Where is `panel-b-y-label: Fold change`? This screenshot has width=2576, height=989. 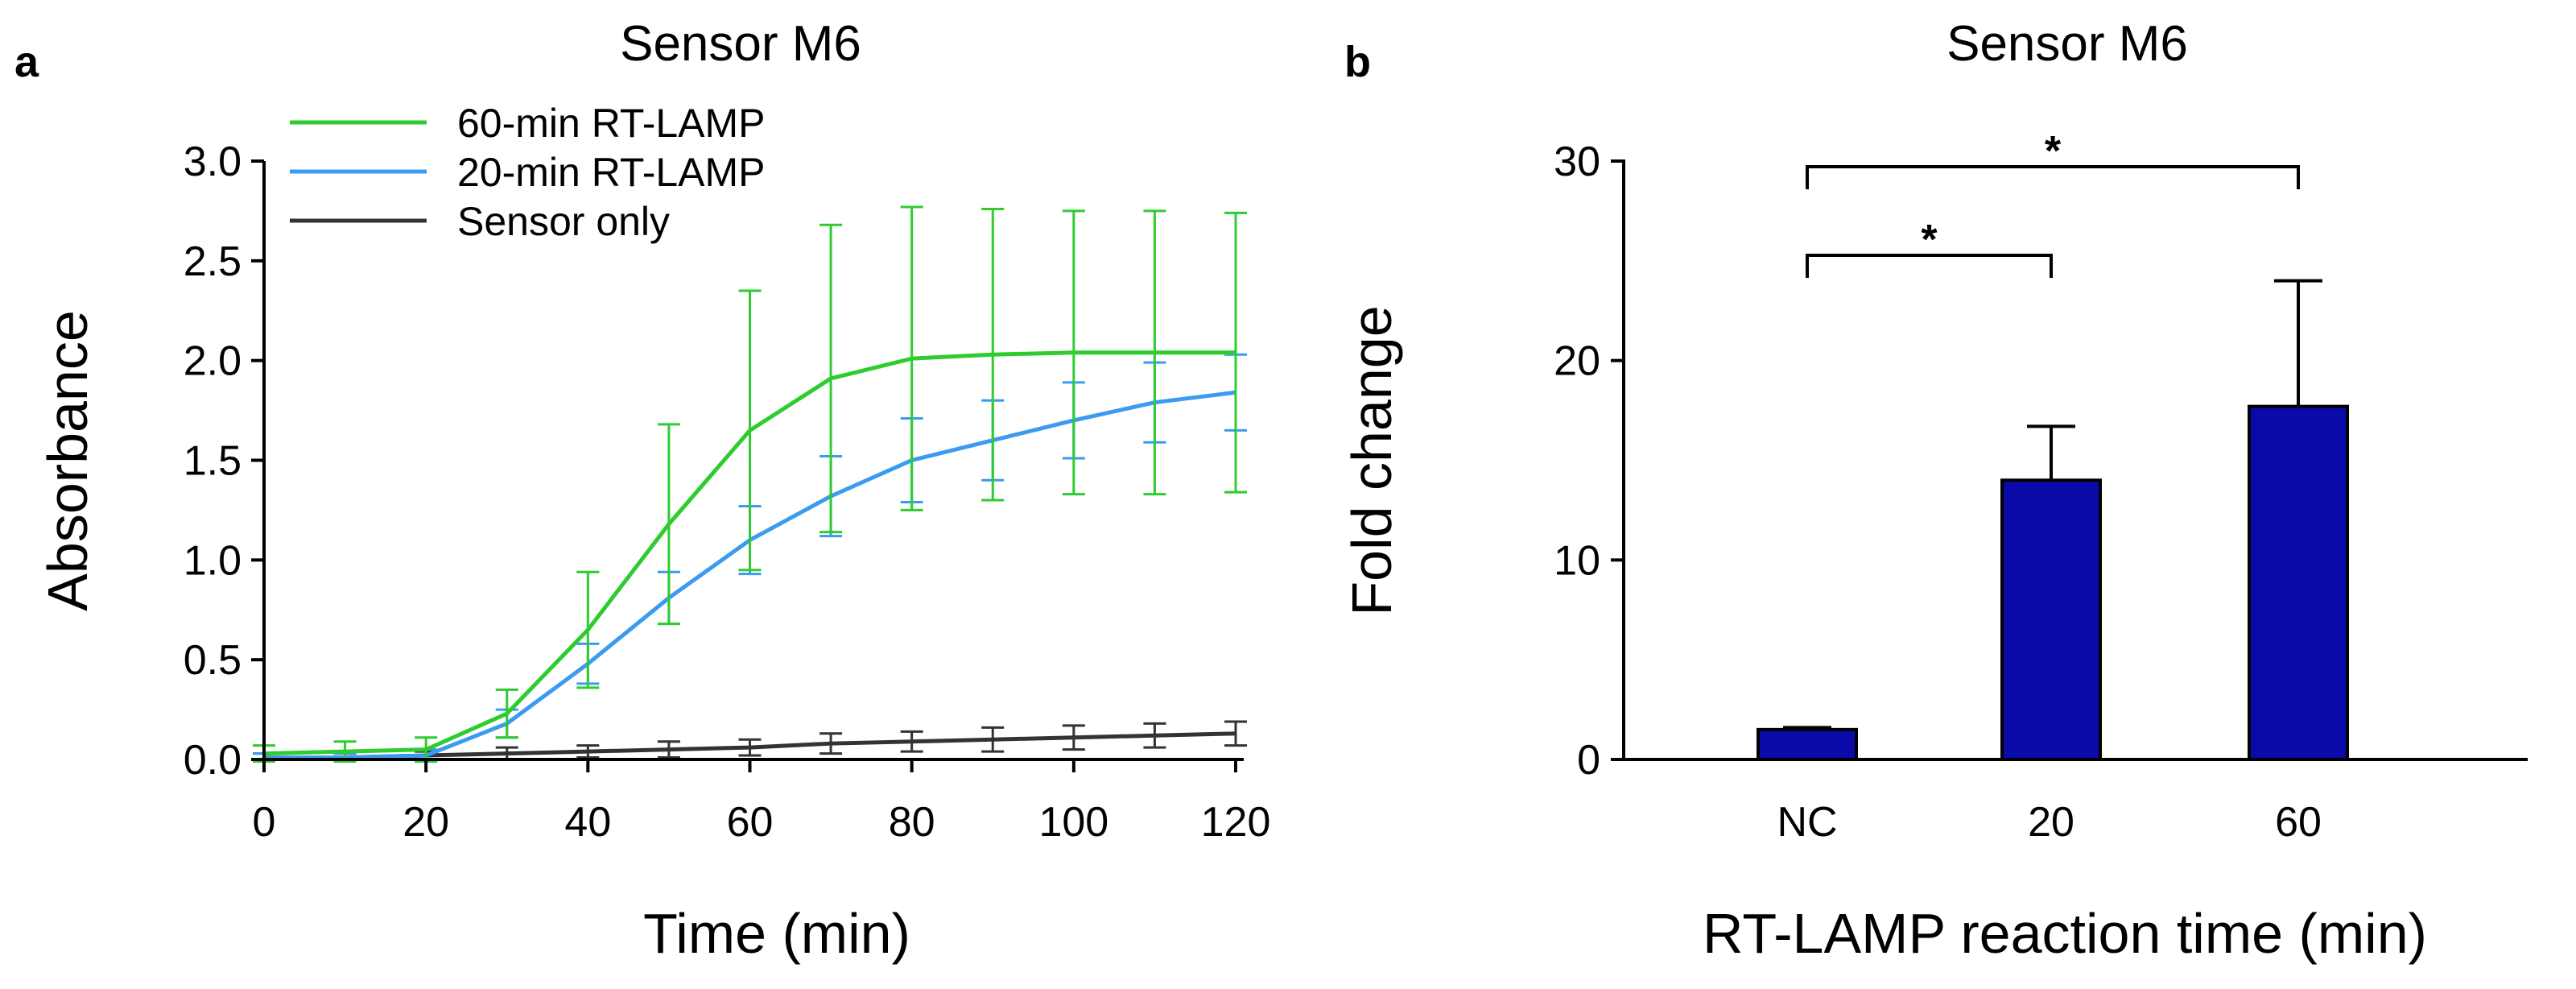
panel-b-y-label: Fold change is located at coordinates (1371, 460).